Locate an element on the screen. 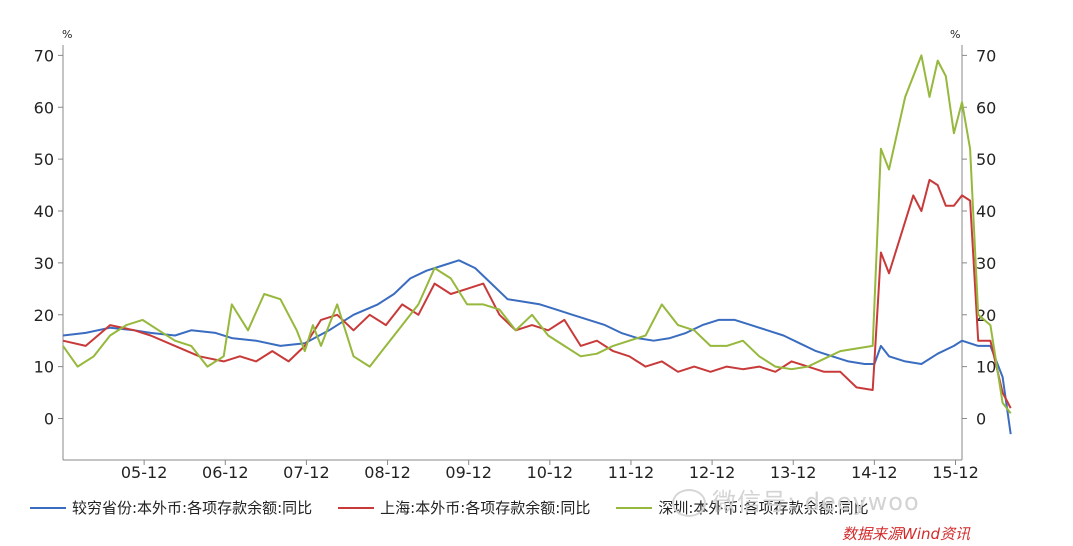  right-y-tick-label: 50 is located at coordinates (986, 159).